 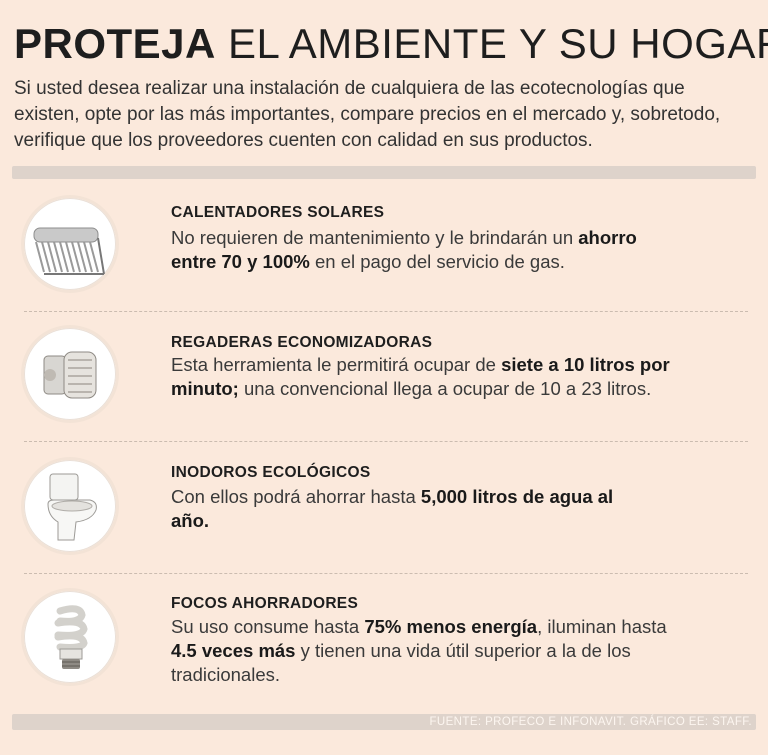 I want to click on page-title: PROTEJA EL AMBIENTE Y SU HOGAR, so click(x=391, y=44).